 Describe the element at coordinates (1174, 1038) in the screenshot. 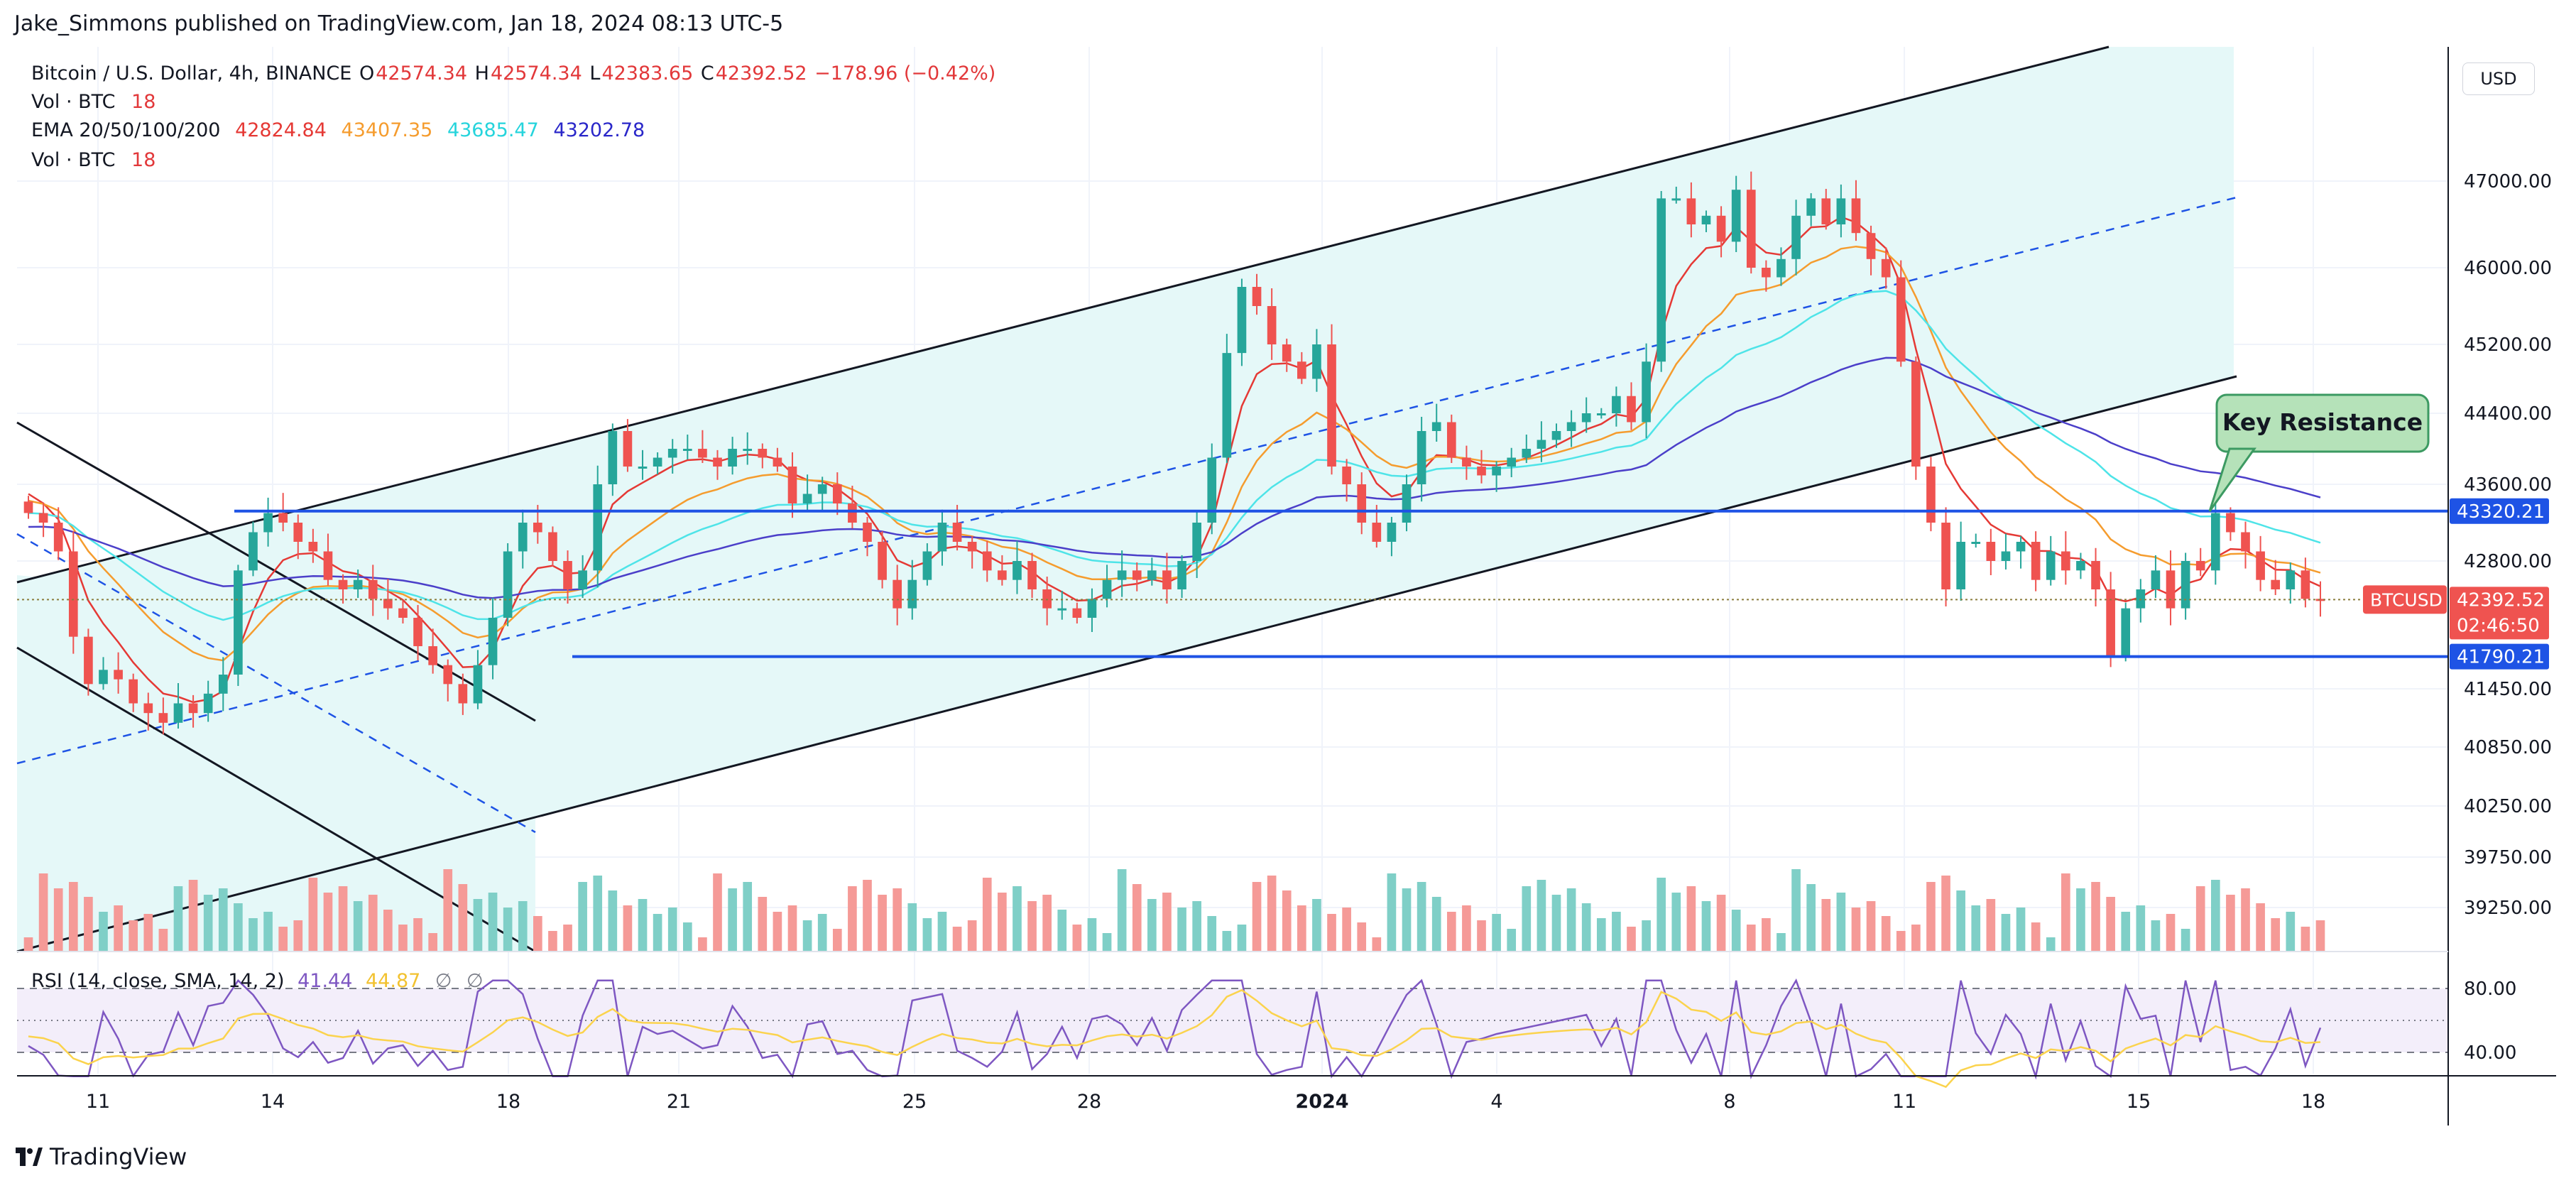

I see `rsi-sma-line` at that location.